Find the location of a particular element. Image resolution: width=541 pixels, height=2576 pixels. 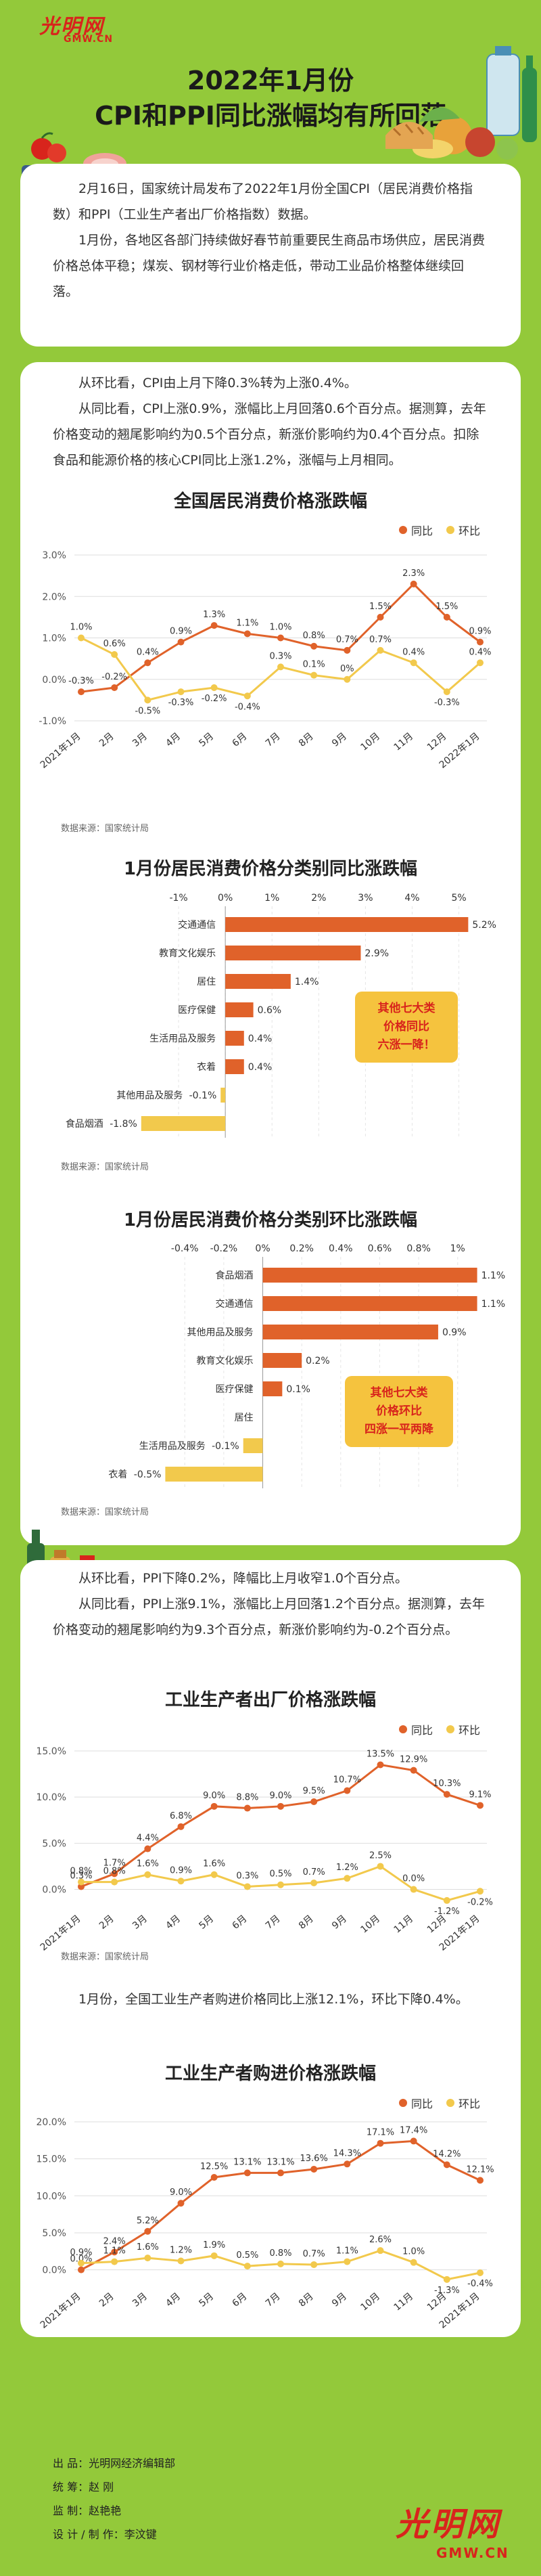

x-tick-label: 11月 is located at coordinates (404, 1924).